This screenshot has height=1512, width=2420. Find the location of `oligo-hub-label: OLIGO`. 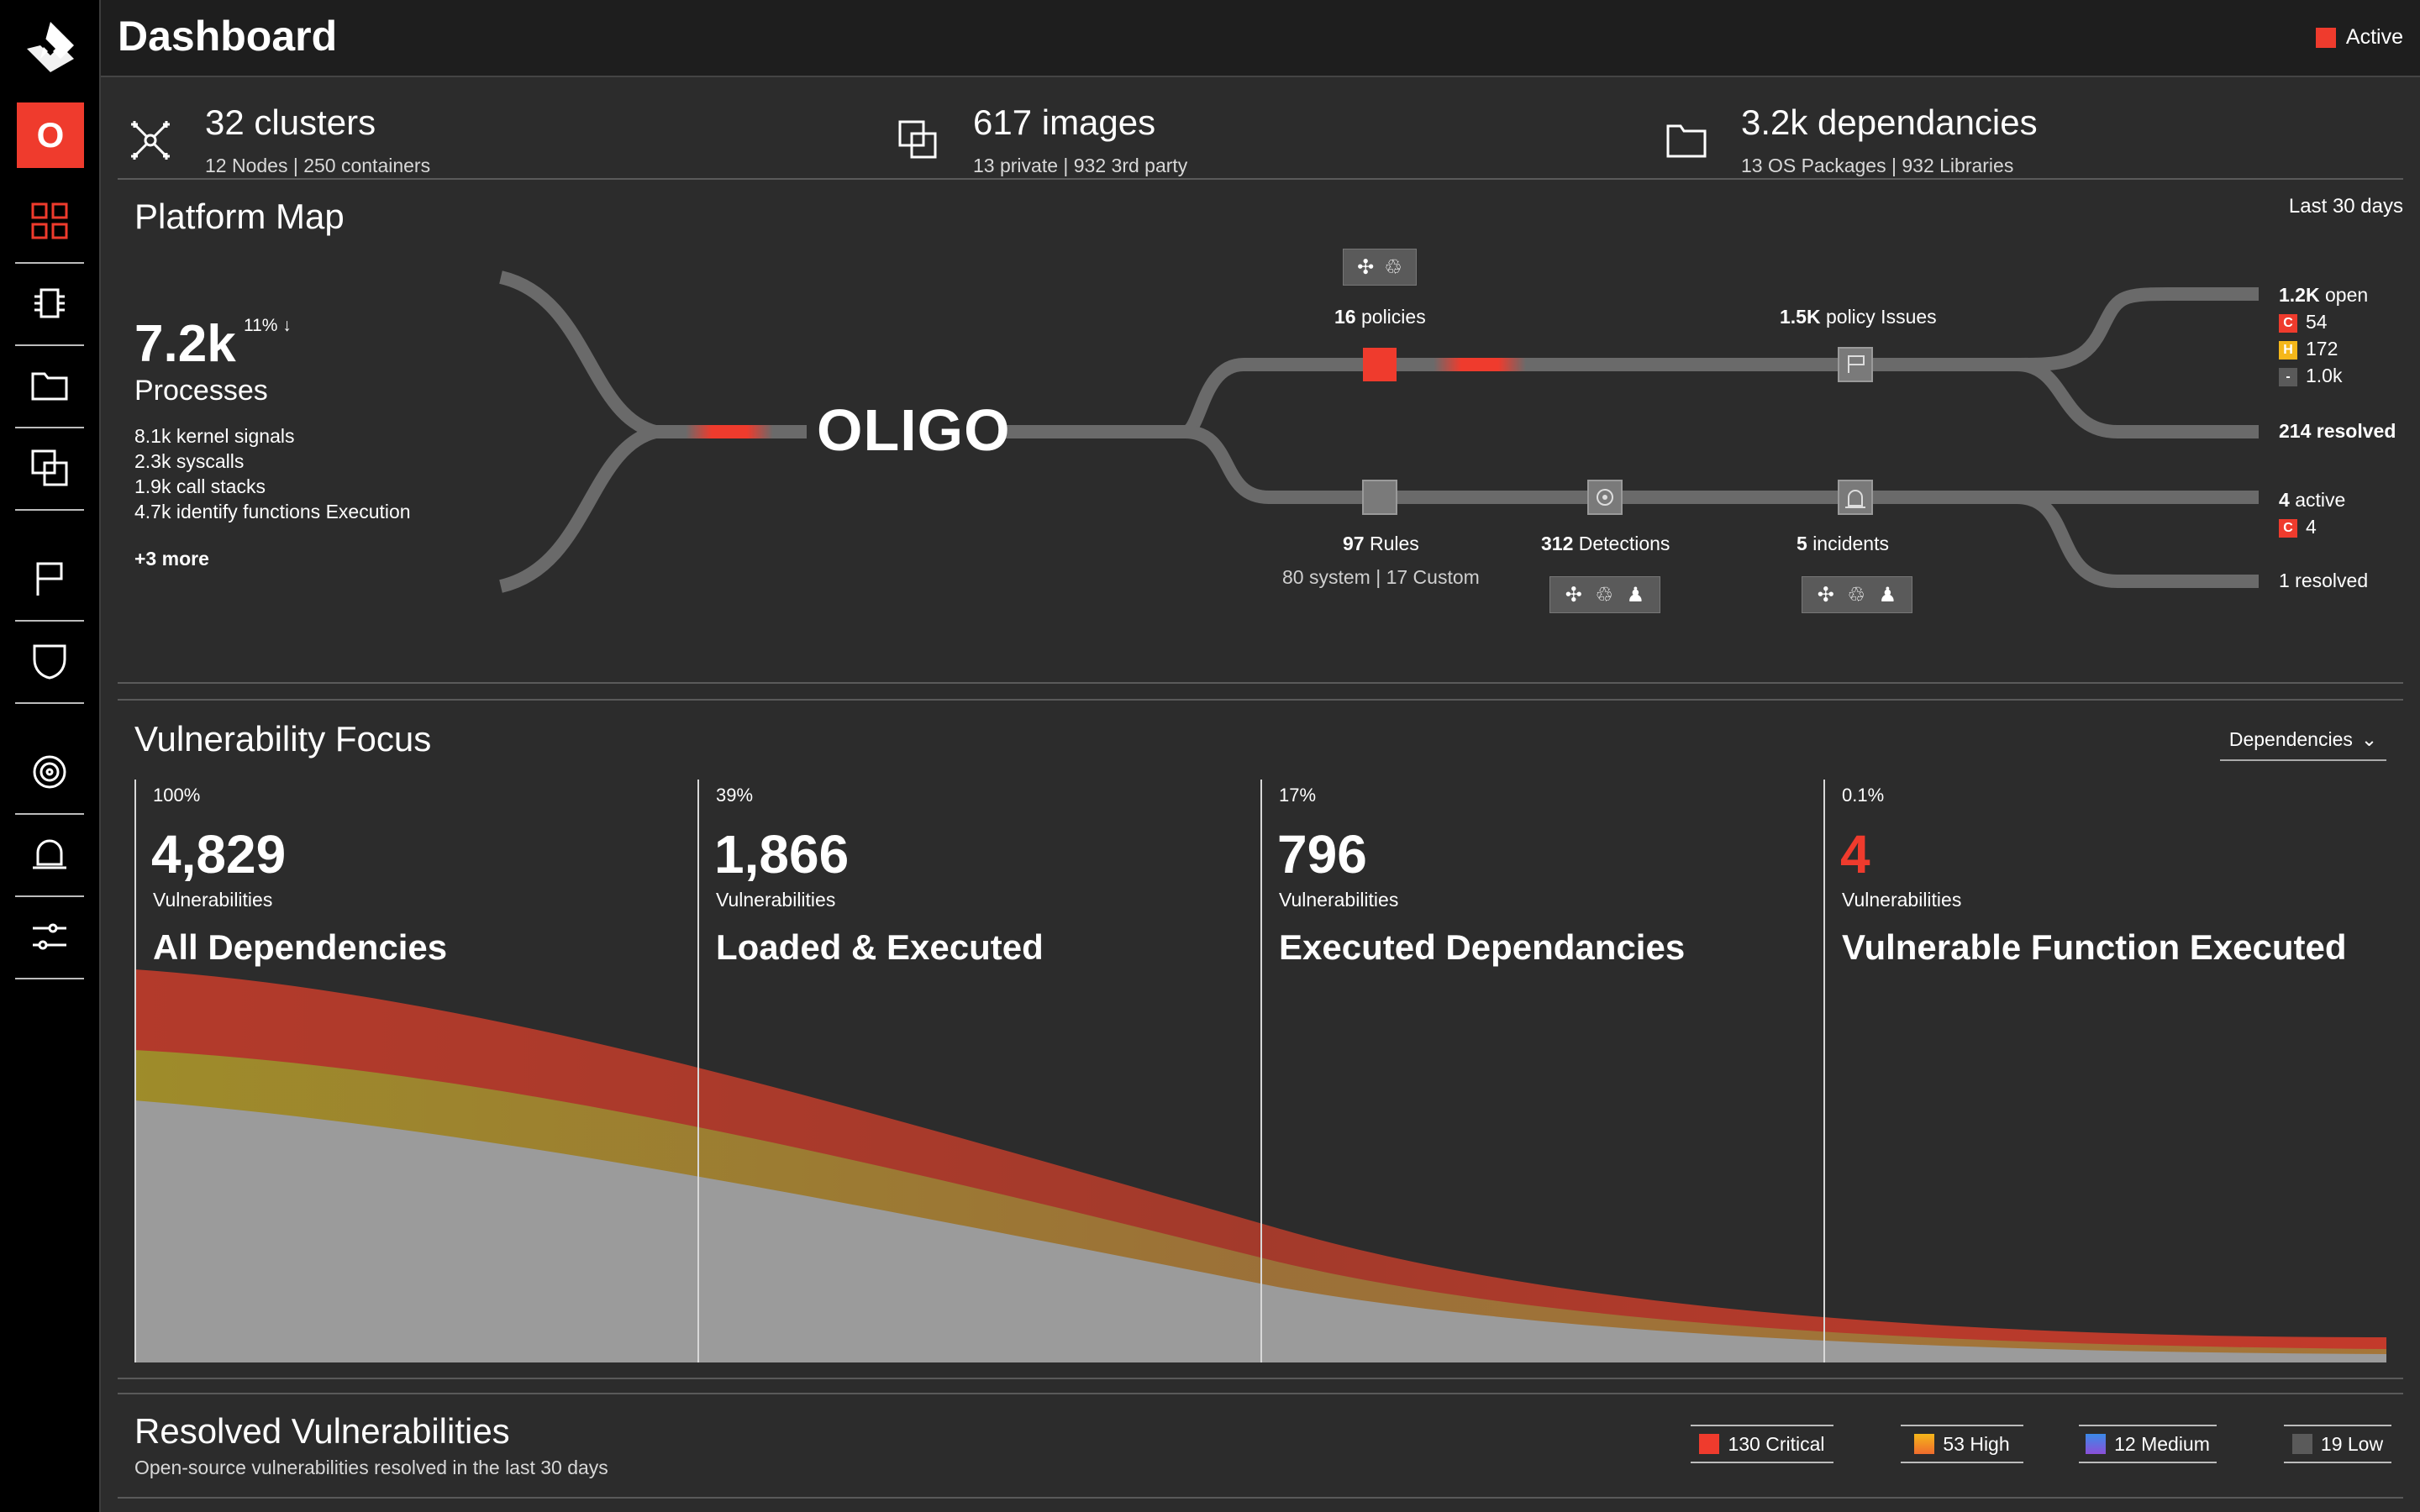

oligo-hub-label: OLIGO is located at coordinates (914, 430).